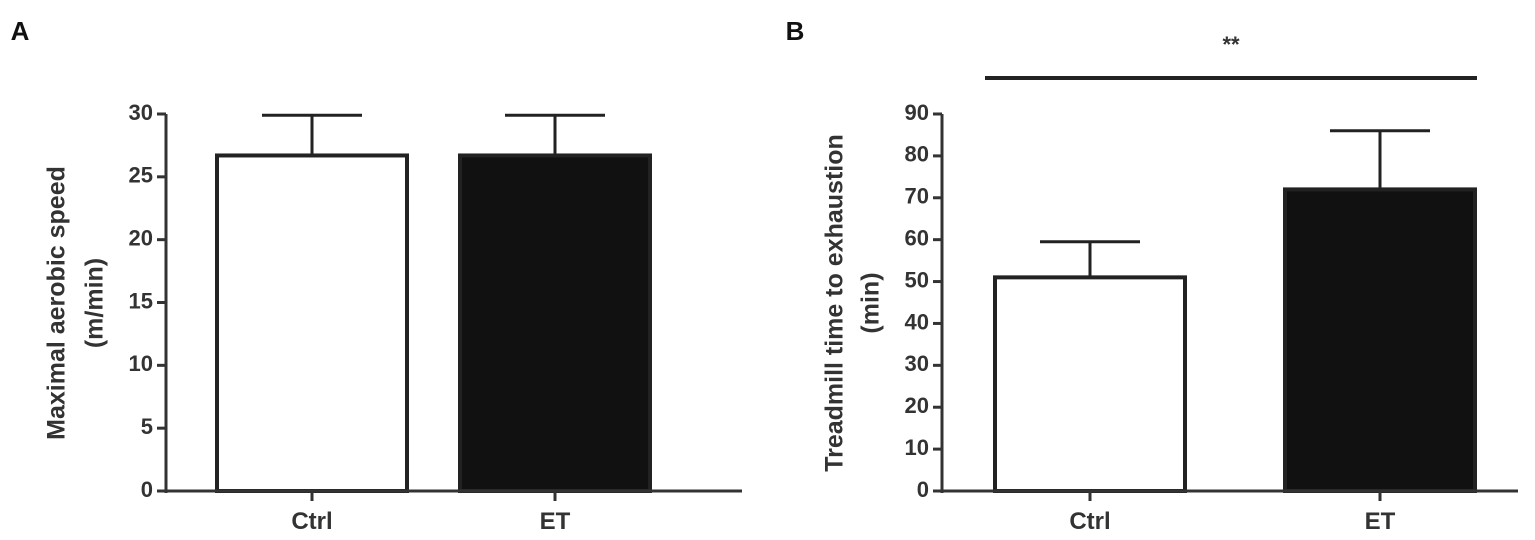 Image resolution: width=1535 pixels, height=540 pixels. I want to click on y-axis-title: (min), so click(871, 302).